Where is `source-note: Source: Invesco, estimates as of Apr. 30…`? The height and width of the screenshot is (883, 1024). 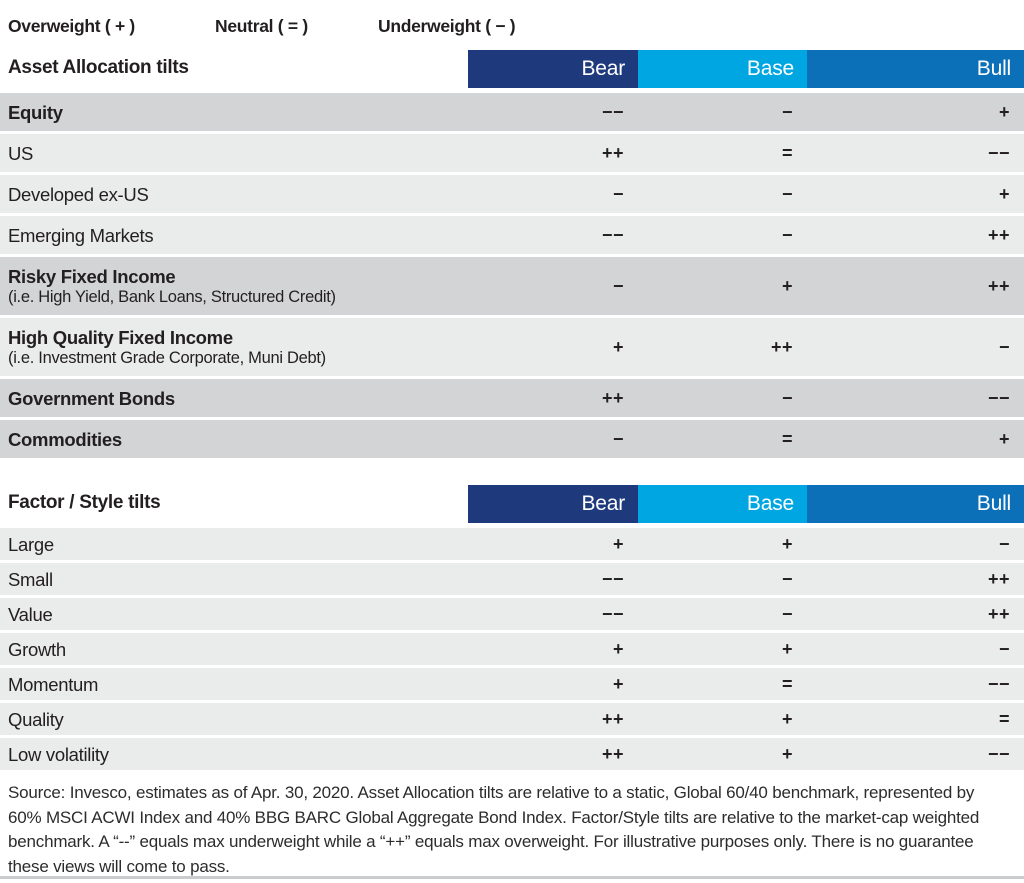
source-note: Source: Invesco, estimates as of Apr. 30… is located at coordinates (494, 829).